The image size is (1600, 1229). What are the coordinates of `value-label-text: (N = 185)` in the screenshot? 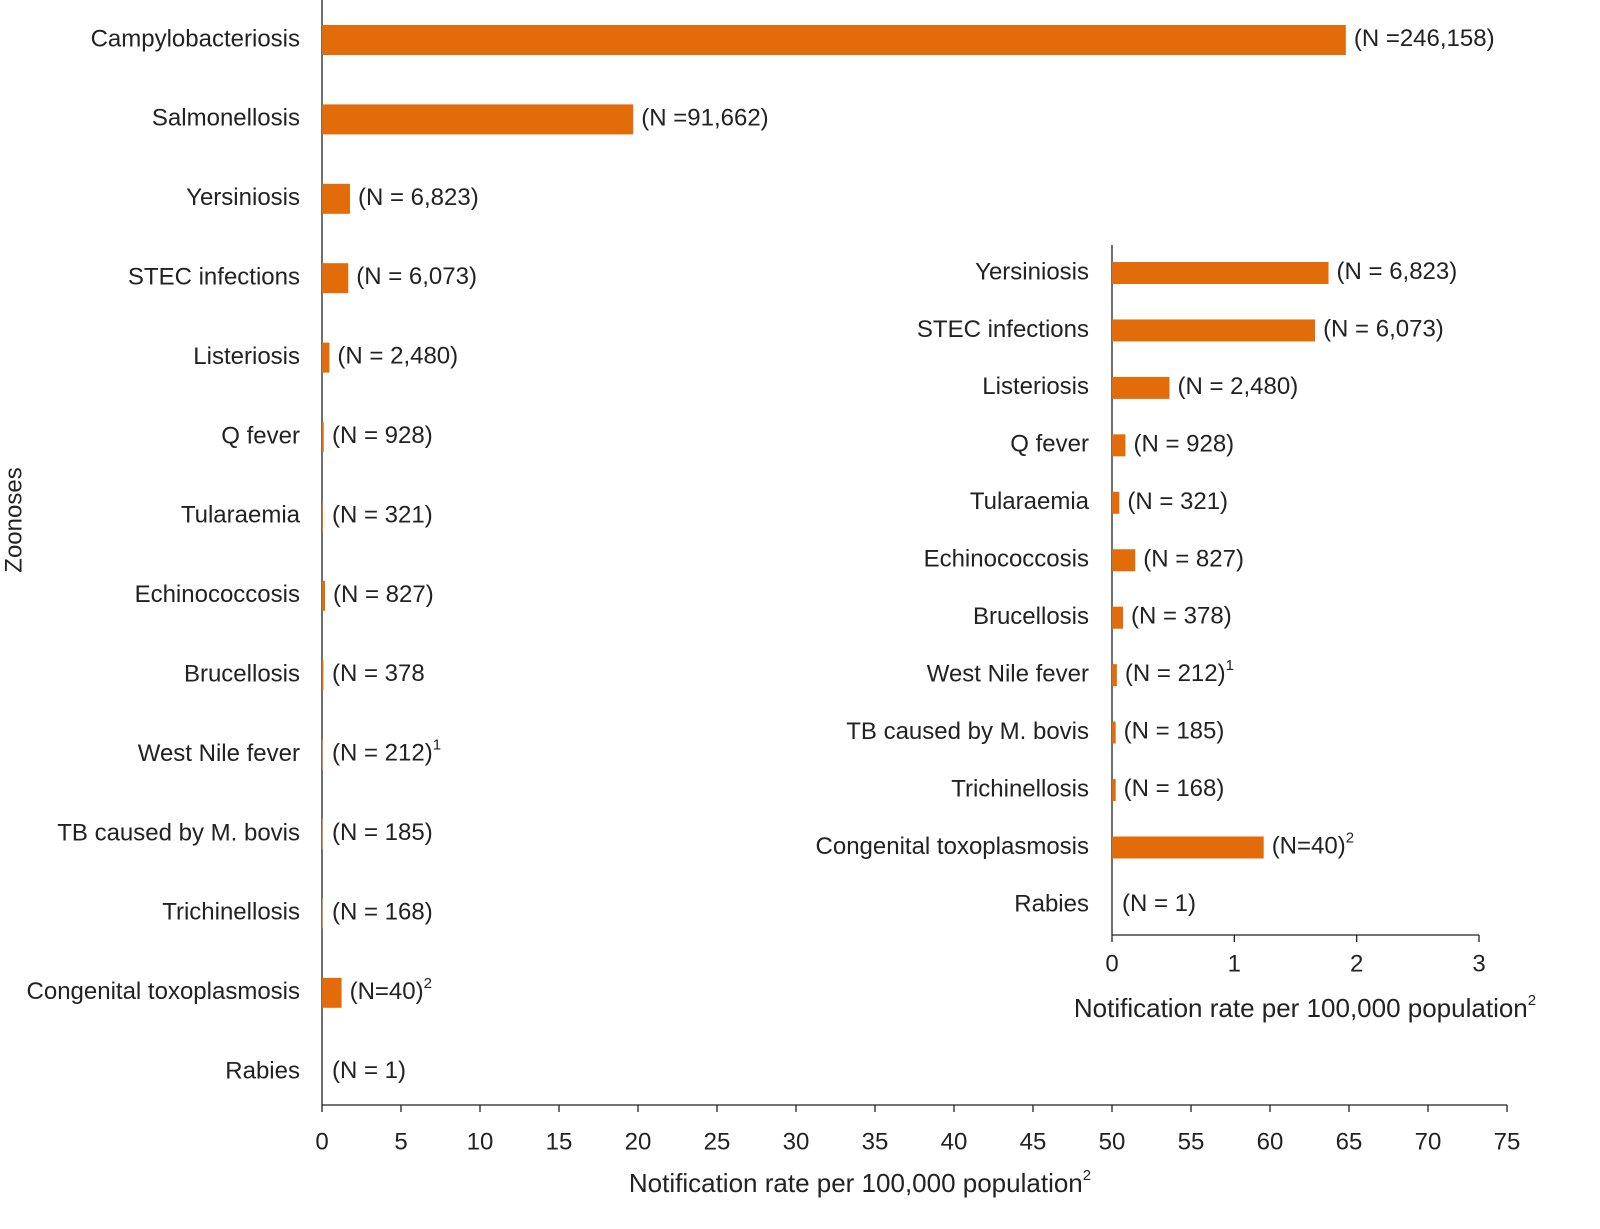 It's located at (382, 832).